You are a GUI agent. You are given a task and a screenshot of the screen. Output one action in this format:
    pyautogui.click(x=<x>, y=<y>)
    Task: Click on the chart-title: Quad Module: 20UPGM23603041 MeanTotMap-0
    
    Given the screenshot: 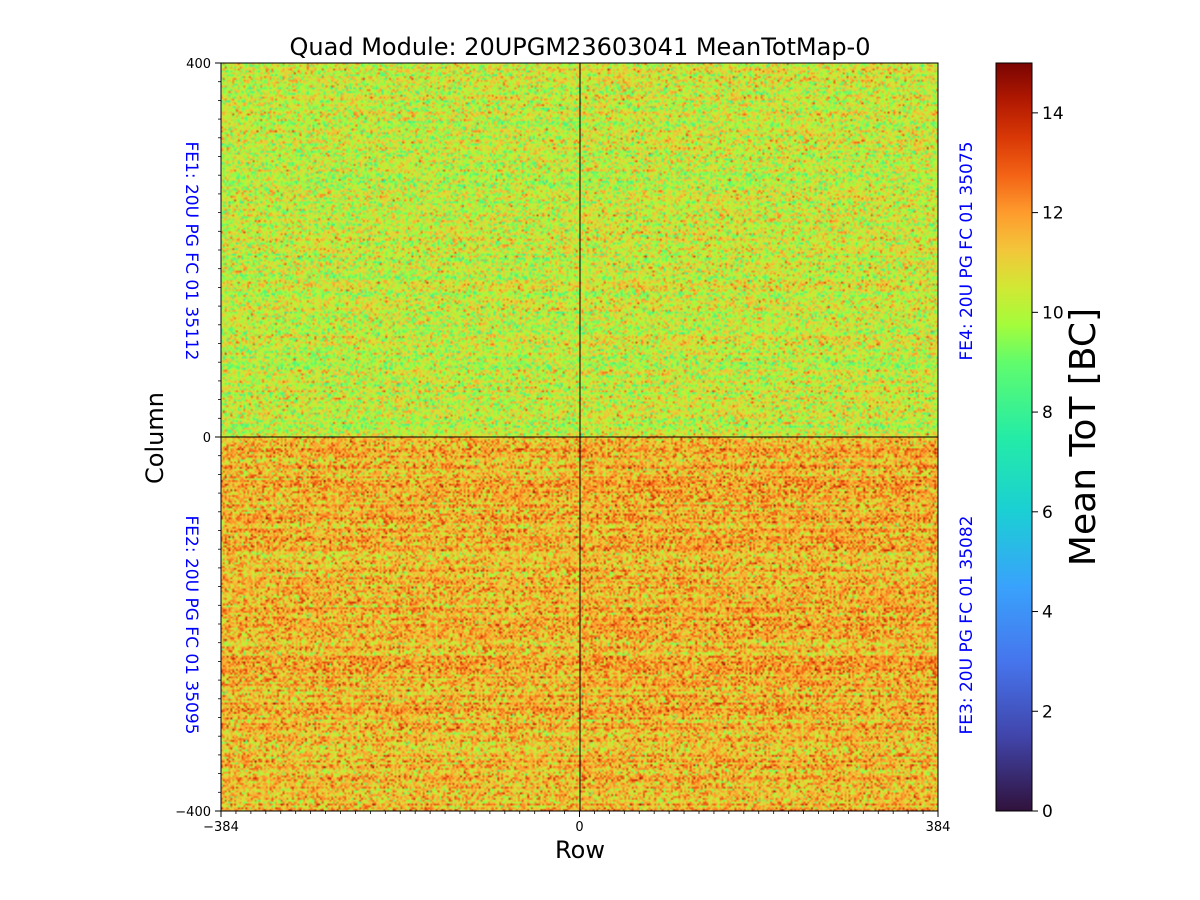 What is the action you would take?
    pyautogui.click(x=580, y=47)
    